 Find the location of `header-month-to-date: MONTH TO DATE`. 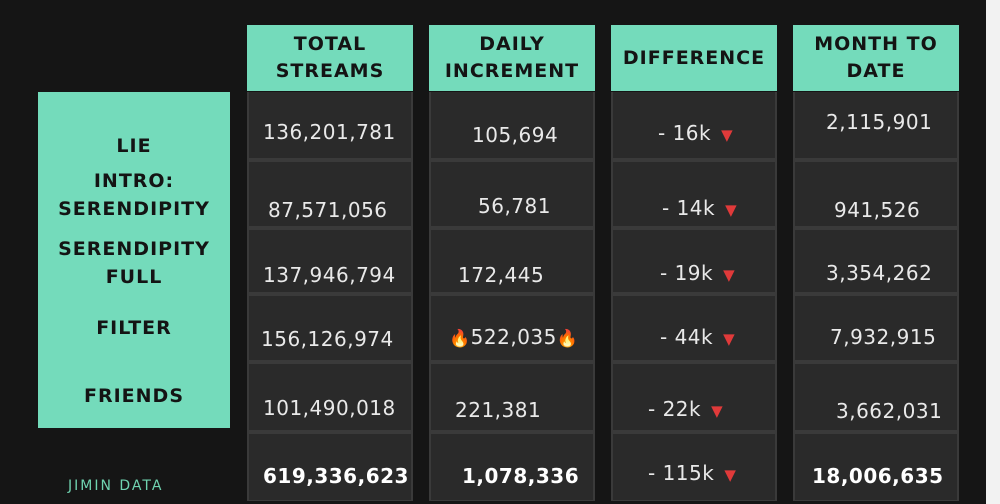

header-month-to-date: MONTH TO DATE is located at coordinates (876, 58).